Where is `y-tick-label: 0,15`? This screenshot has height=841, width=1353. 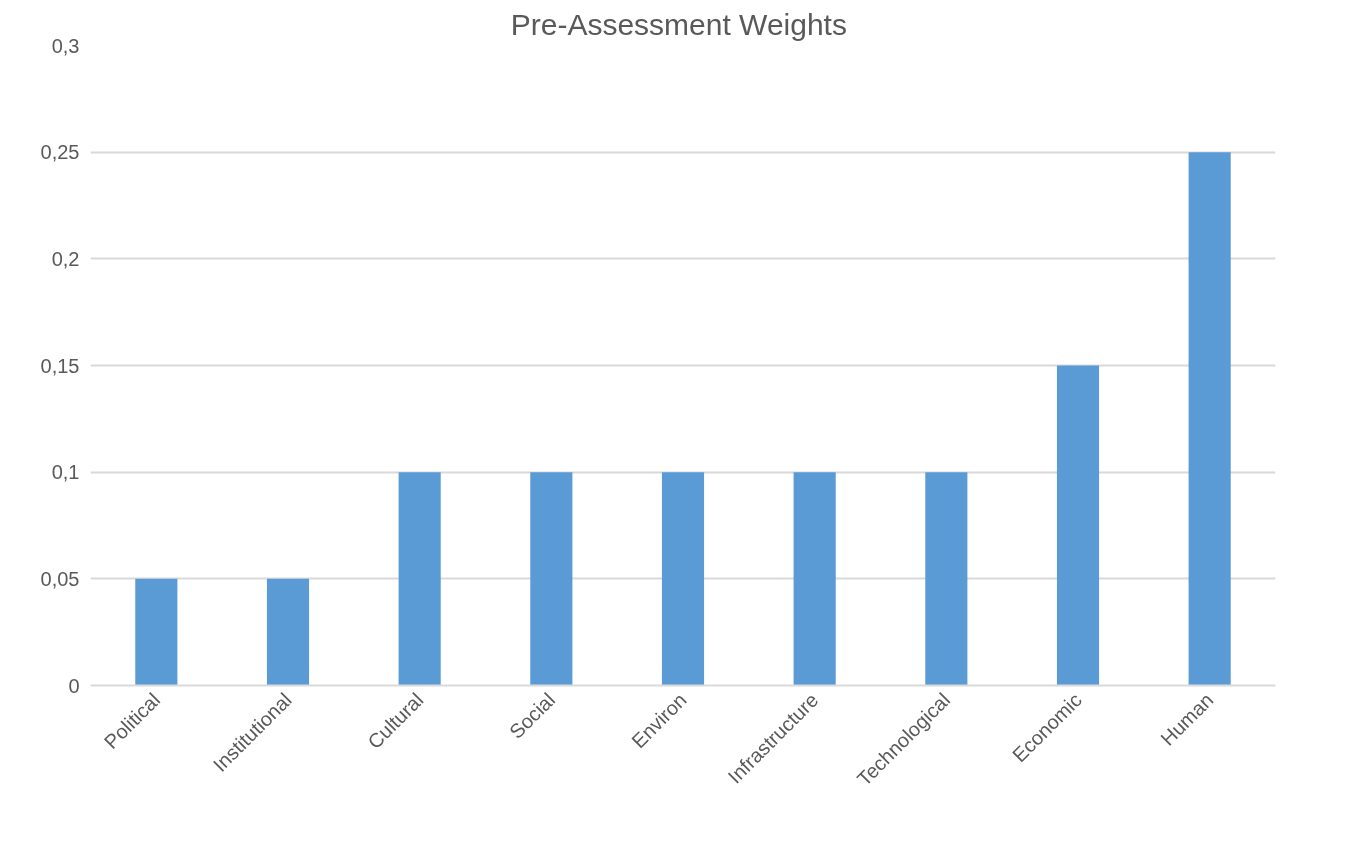 y-tick-label: 0,15 is located at coordinates (60, 365).